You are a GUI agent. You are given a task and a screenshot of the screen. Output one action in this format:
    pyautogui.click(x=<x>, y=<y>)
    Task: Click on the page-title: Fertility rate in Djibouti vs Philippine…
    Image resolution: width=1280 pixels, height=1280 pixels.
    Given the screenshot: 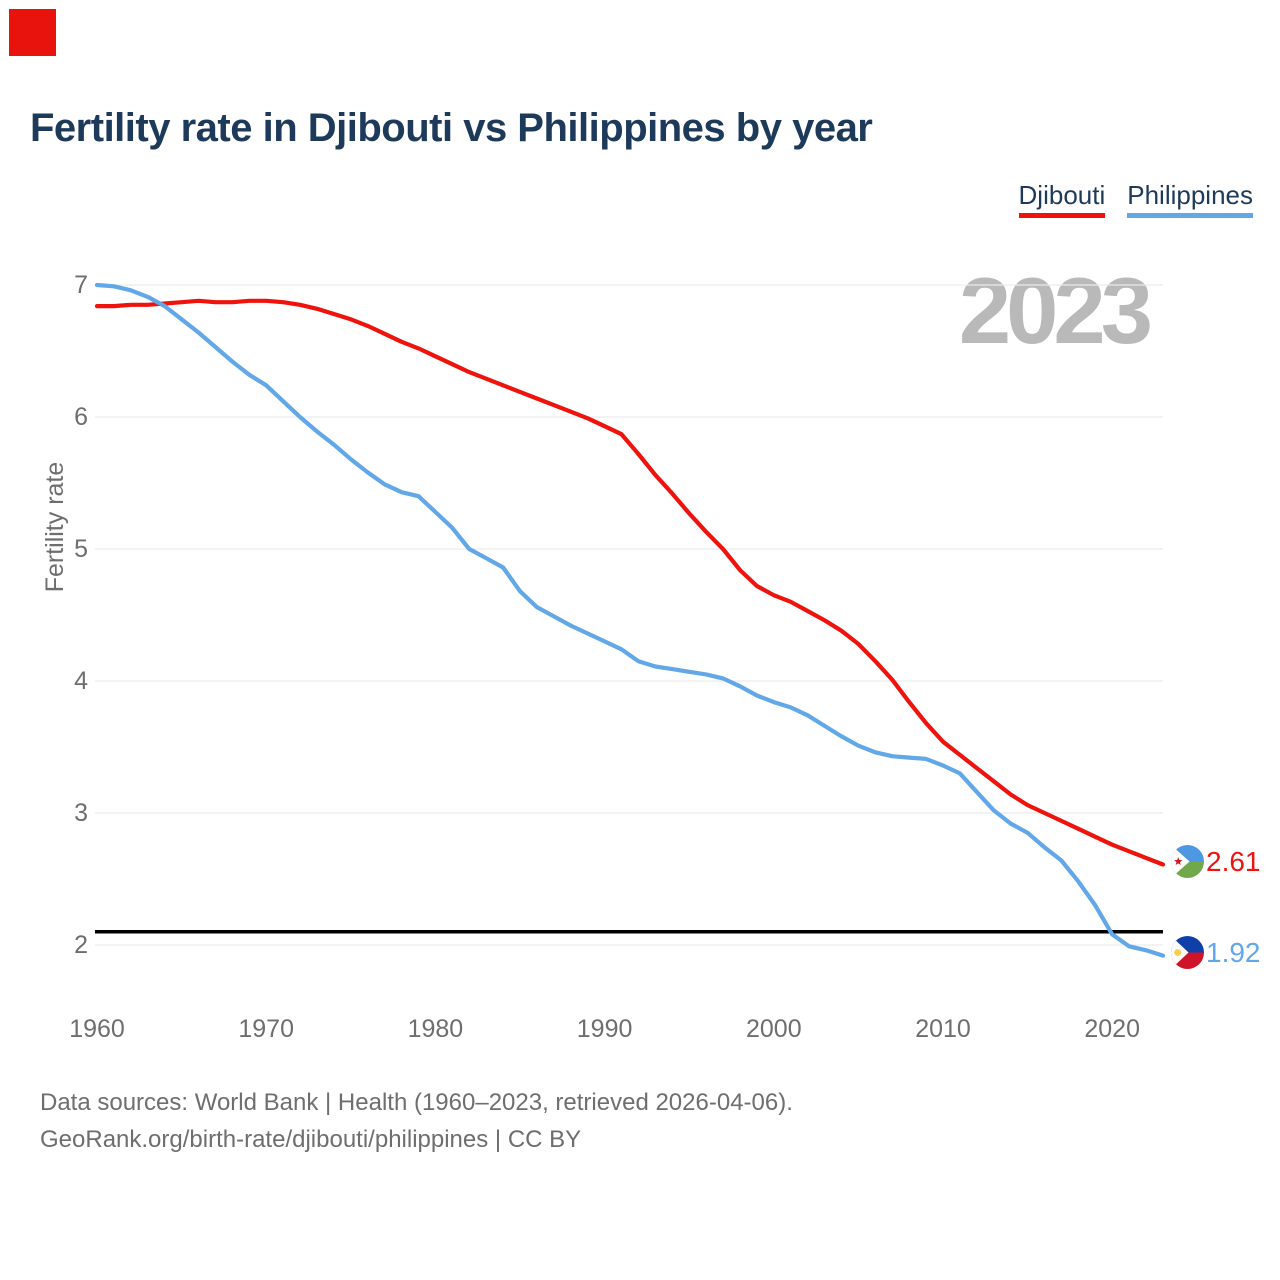 What is the action you would take?
    pyautogui.click(x=451, y=128)
    